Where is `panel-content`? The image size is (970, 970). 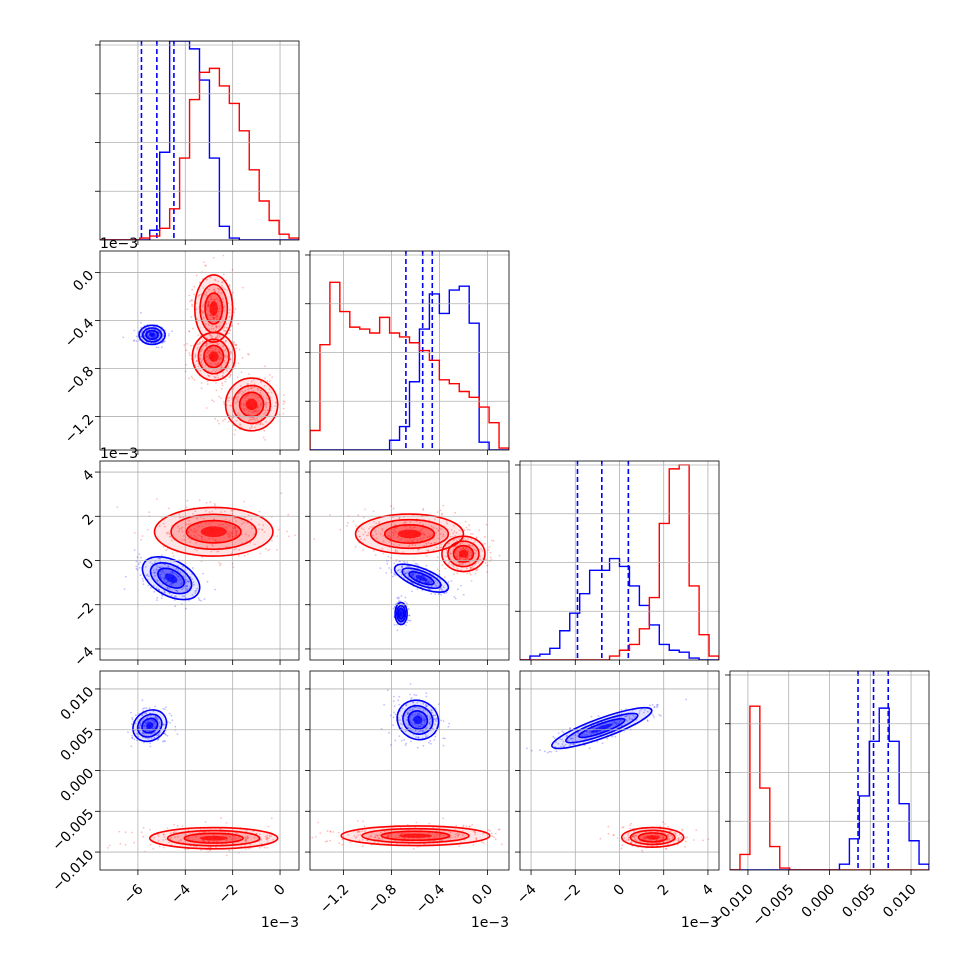
panel-content is located at coordinates (199, 140).